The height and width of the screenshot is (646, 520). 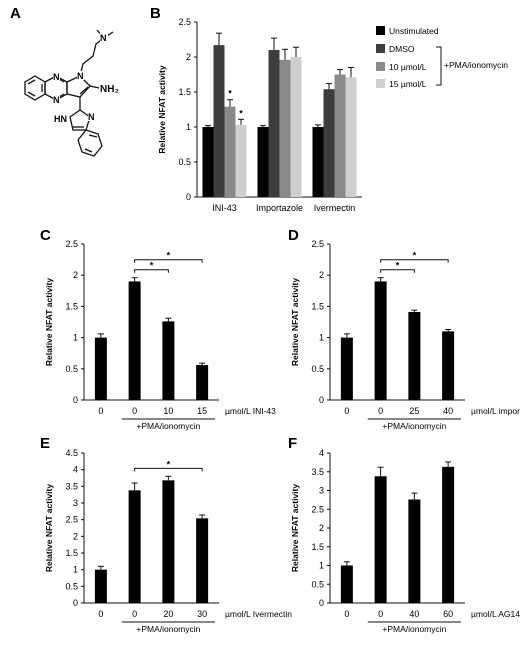 What do you see at coordinates (208, 162) in the screenshot?
I see `bar-b-ini-43-unstimulated` at bounding box center [208, 162].